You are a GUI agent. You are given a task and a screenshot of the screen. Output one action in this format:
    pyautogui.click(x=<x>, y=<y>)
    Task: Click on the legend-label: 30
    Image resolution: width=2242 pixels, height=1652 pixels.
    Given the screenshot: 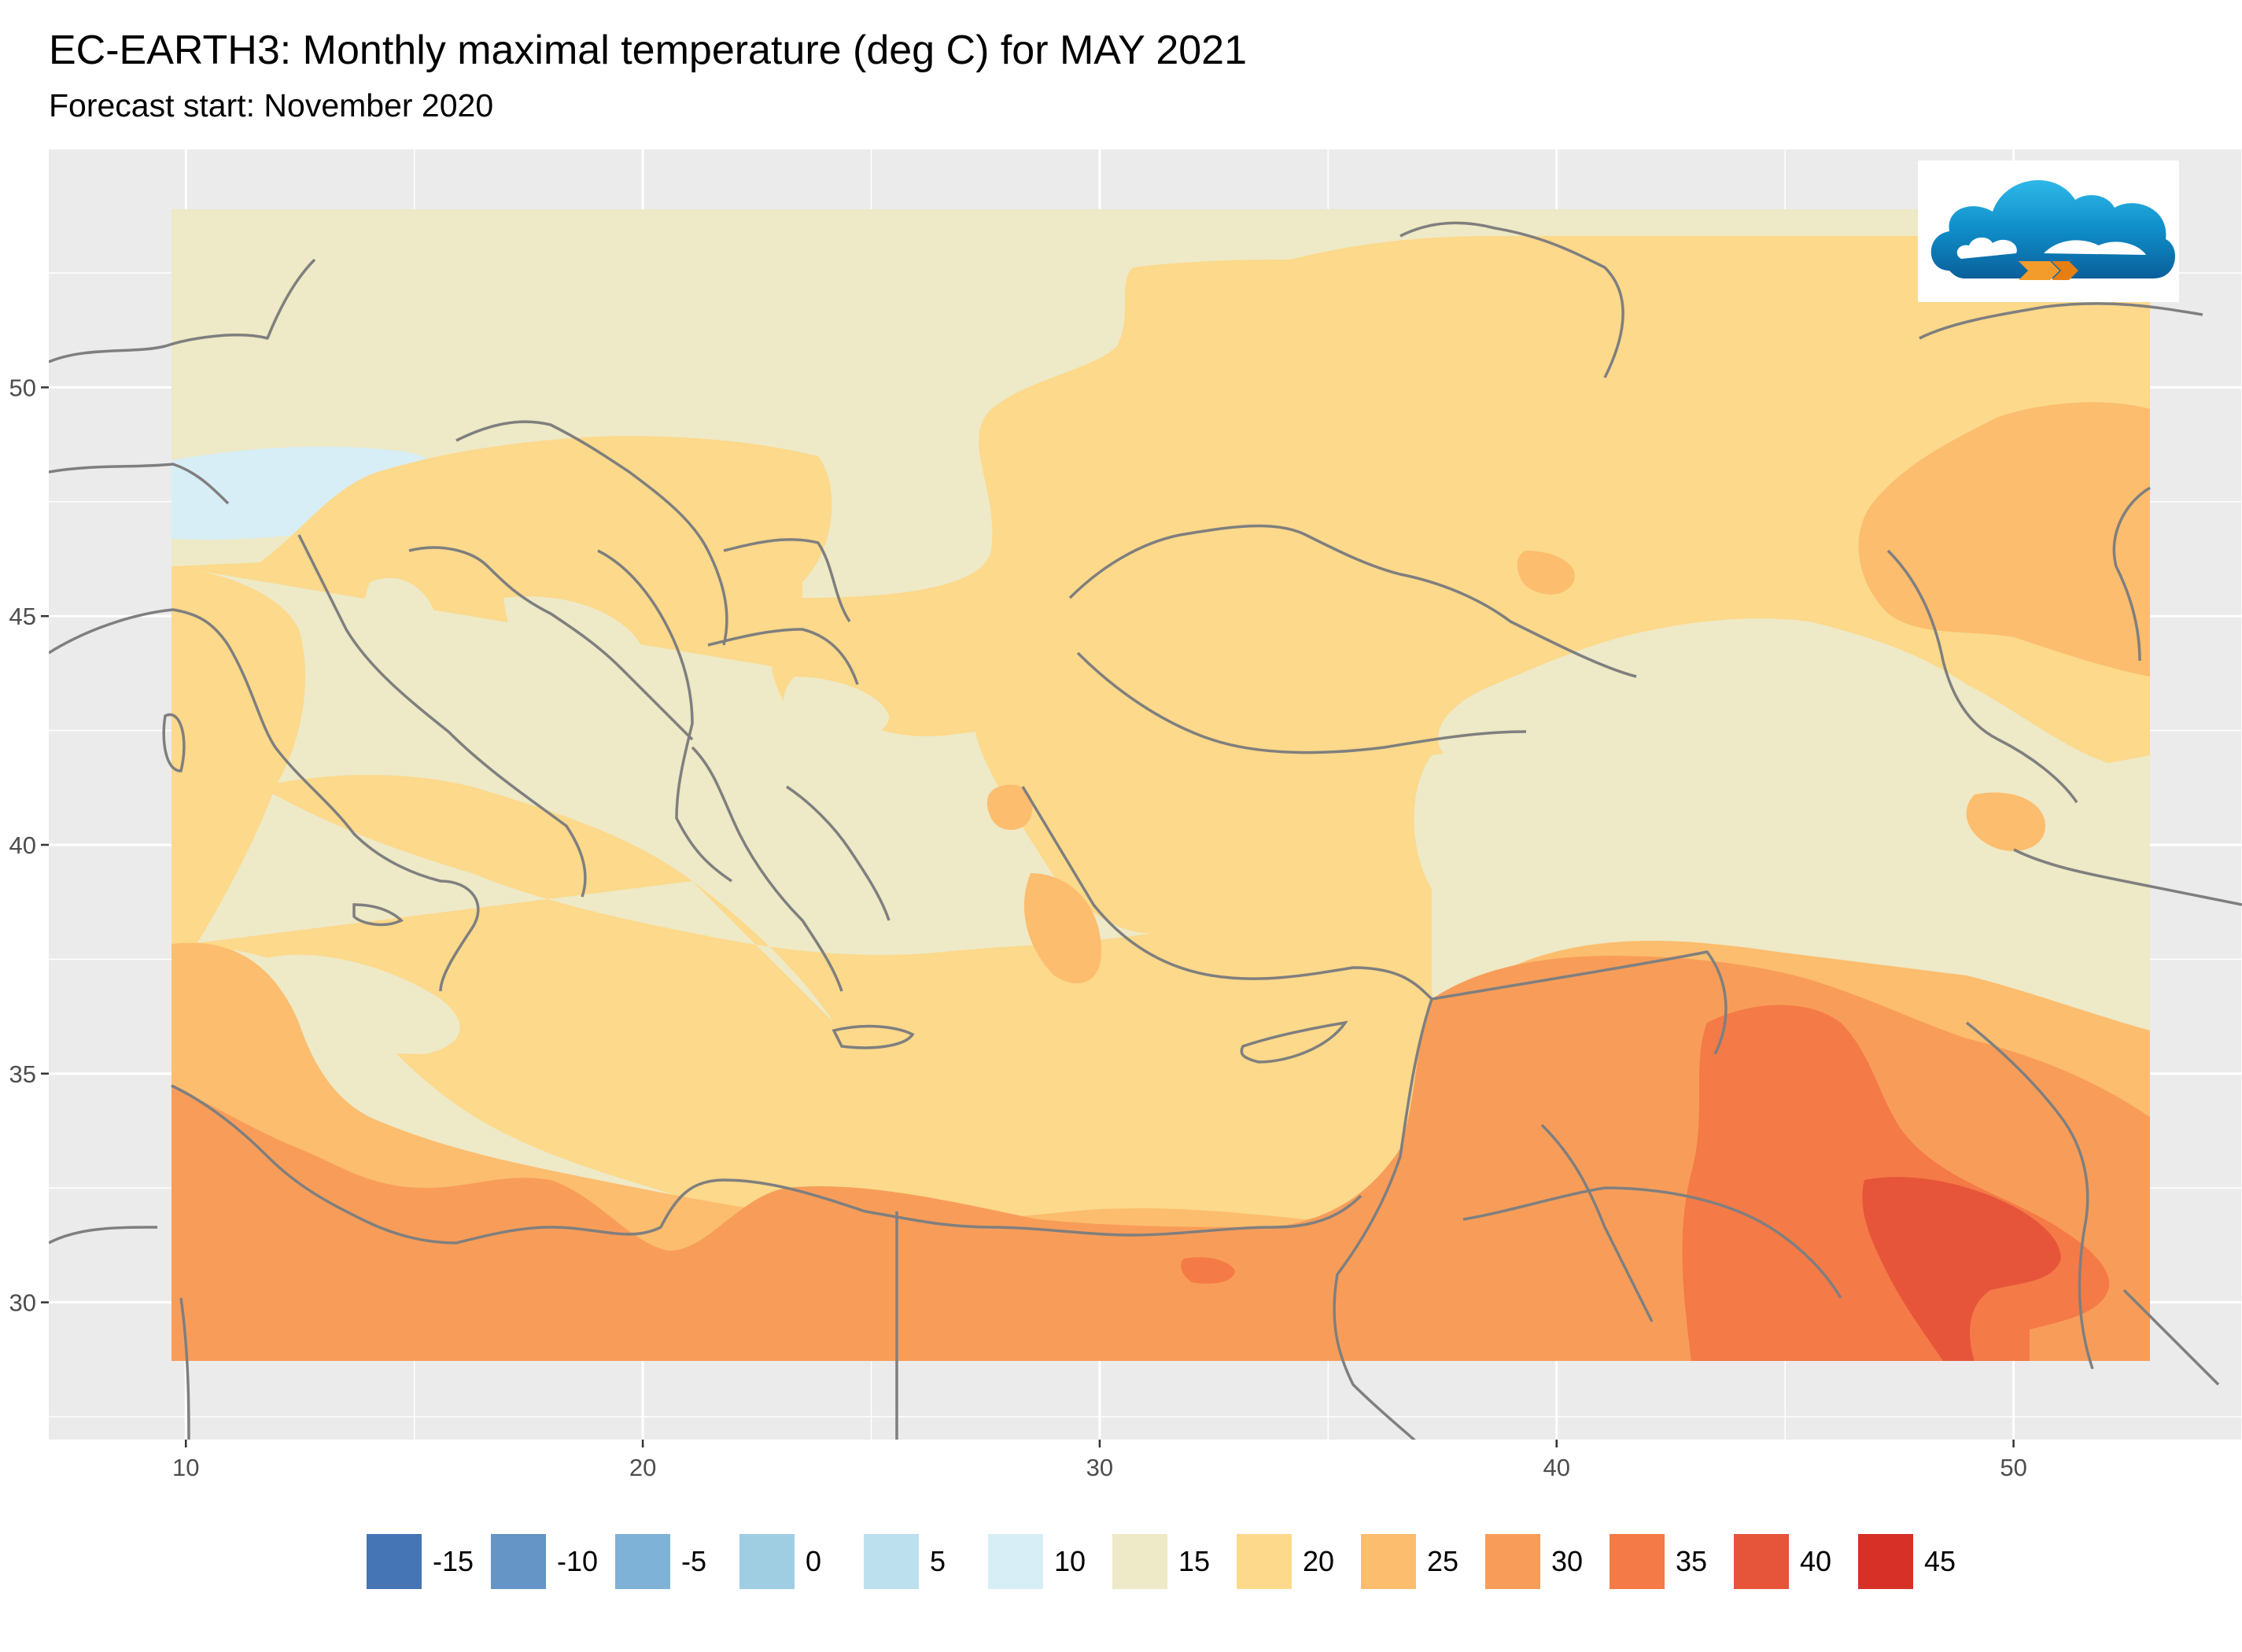 What is the action you would take?
    pyautogui.click(x=1567, y=1561)
    